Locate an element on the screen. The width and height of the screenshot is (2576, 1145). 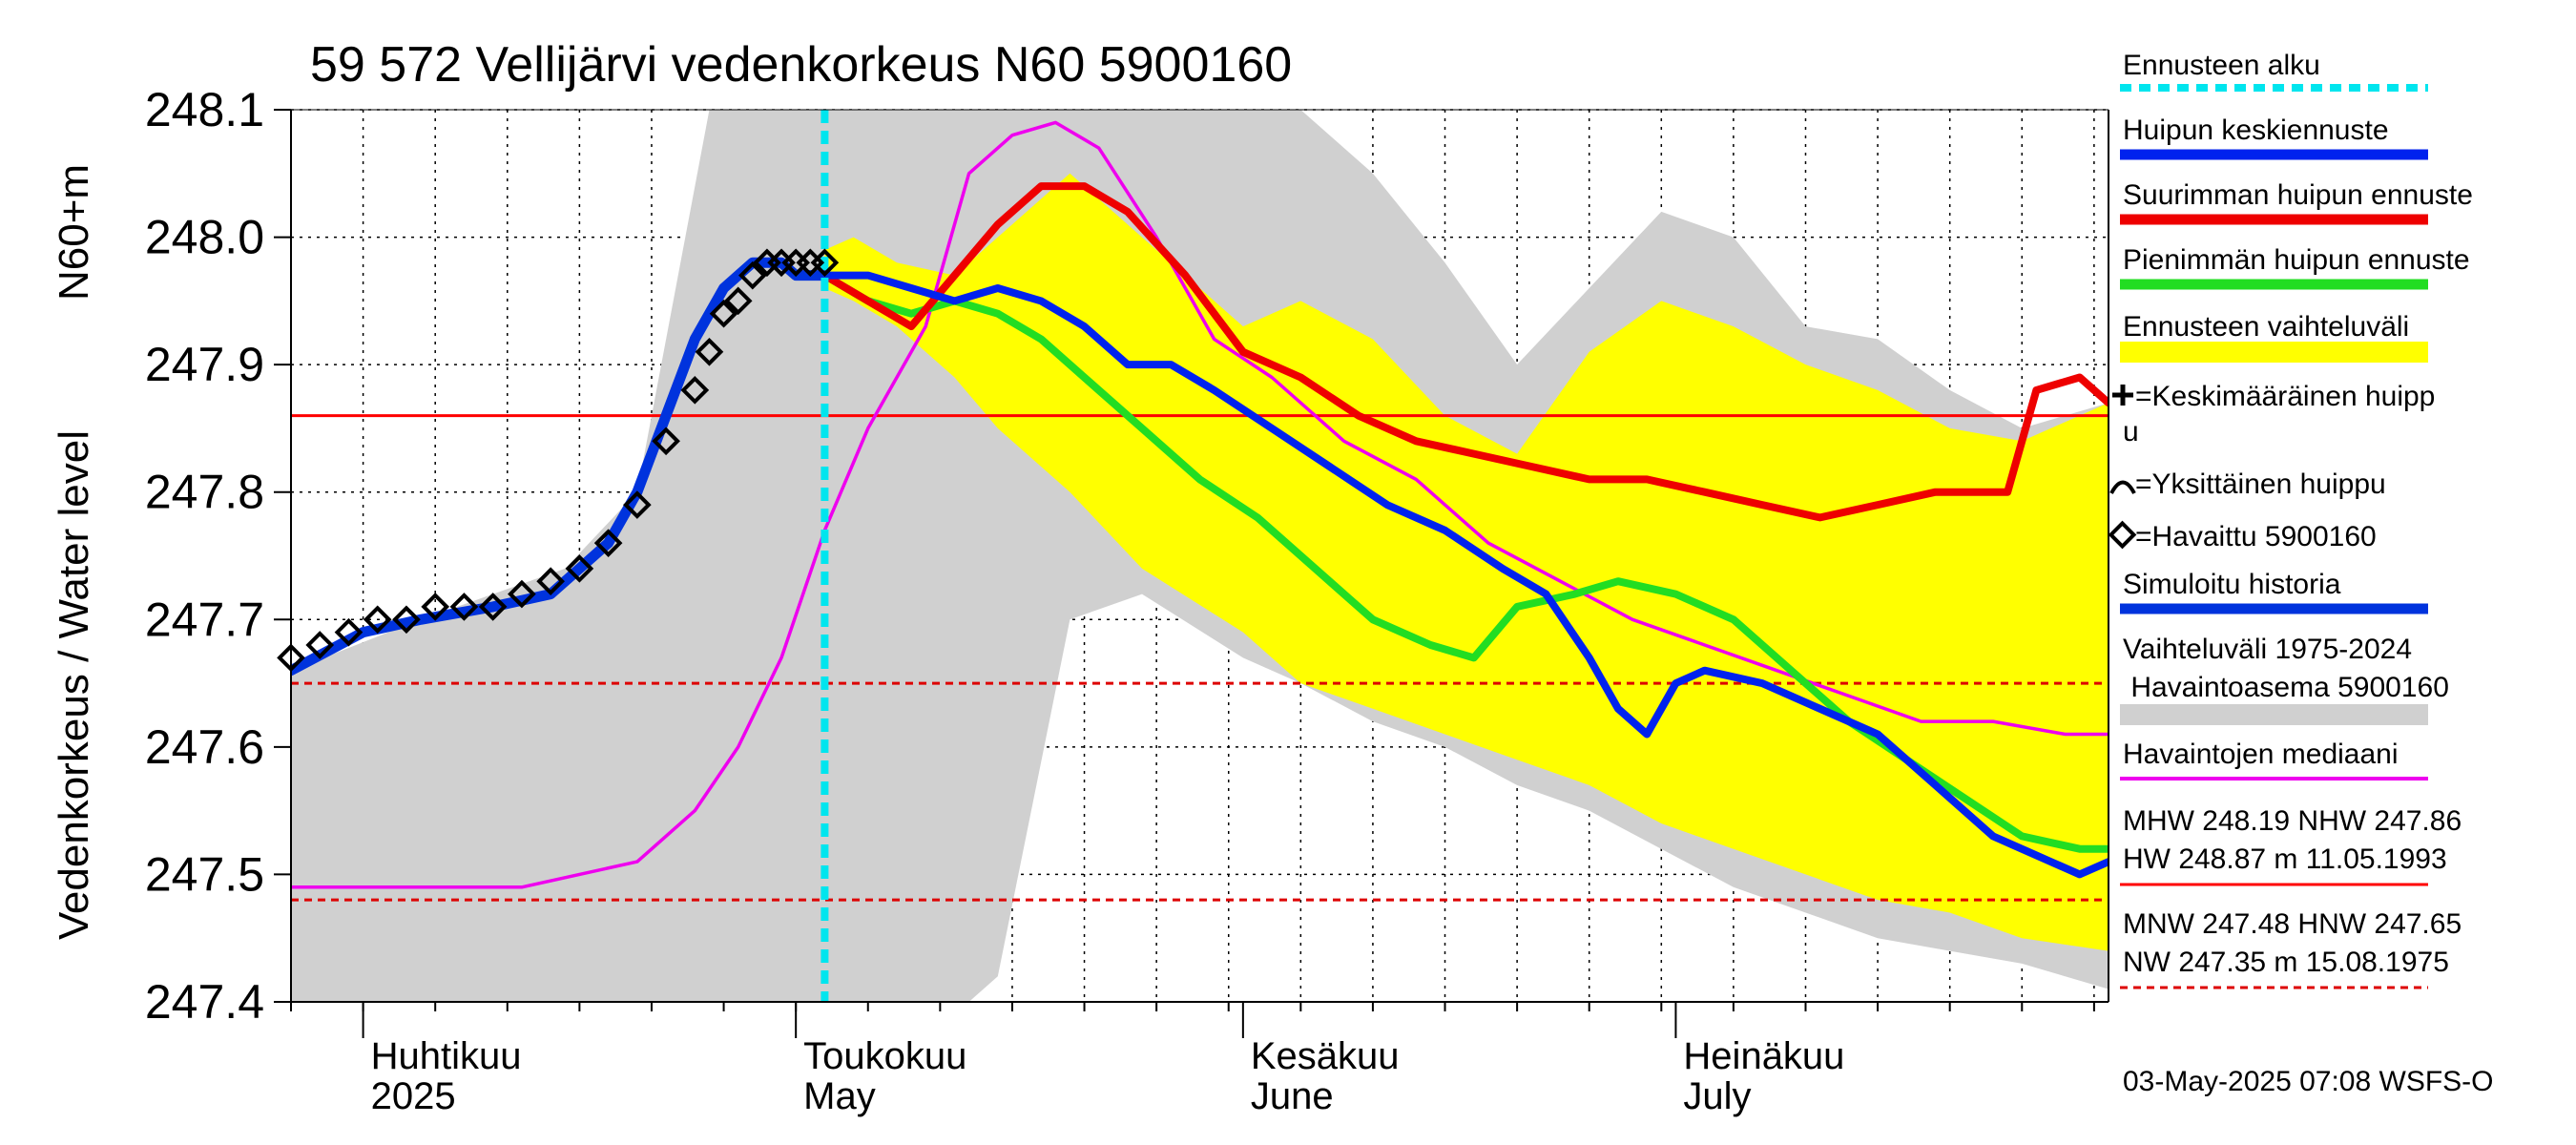
y-tick-label: 247.4 is located at coordinates (204, 1002).